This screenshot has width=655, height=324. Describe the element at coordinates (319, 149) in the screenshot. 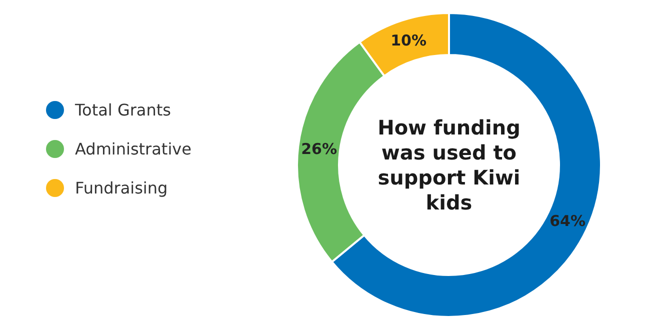

I see `data-label: 26%` at that location.